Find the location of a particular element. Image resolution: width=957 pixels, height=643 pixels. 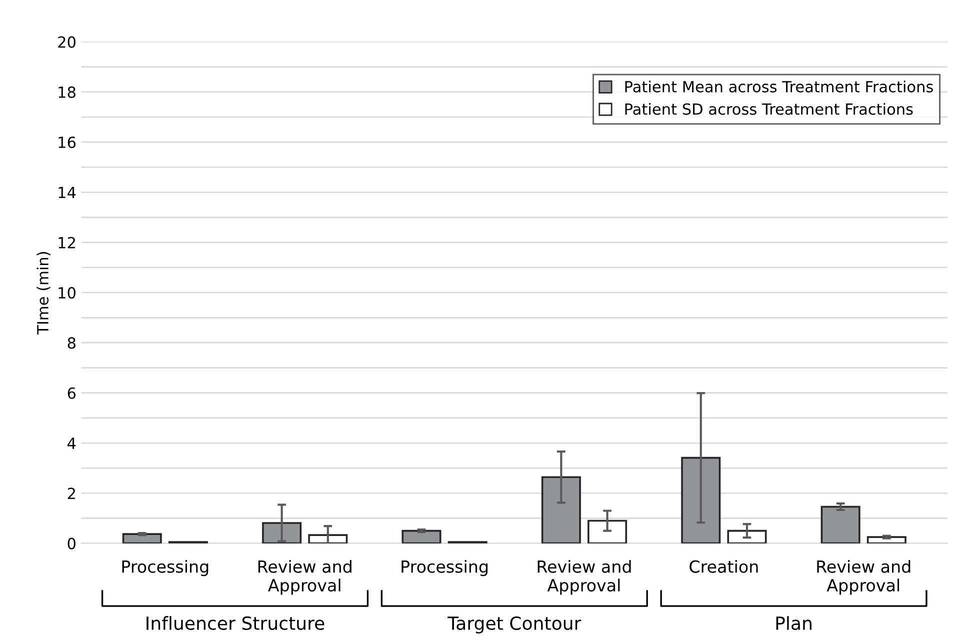

text: Target Contour is located at coordinates (514, 625).